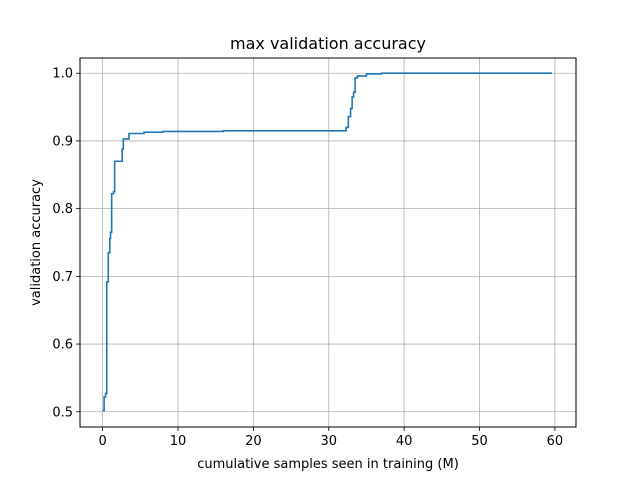  What do you see at coordinates (479, 441) in the screenshot?
I see `x-tick-label: 50` at bounding box center [479, 441].